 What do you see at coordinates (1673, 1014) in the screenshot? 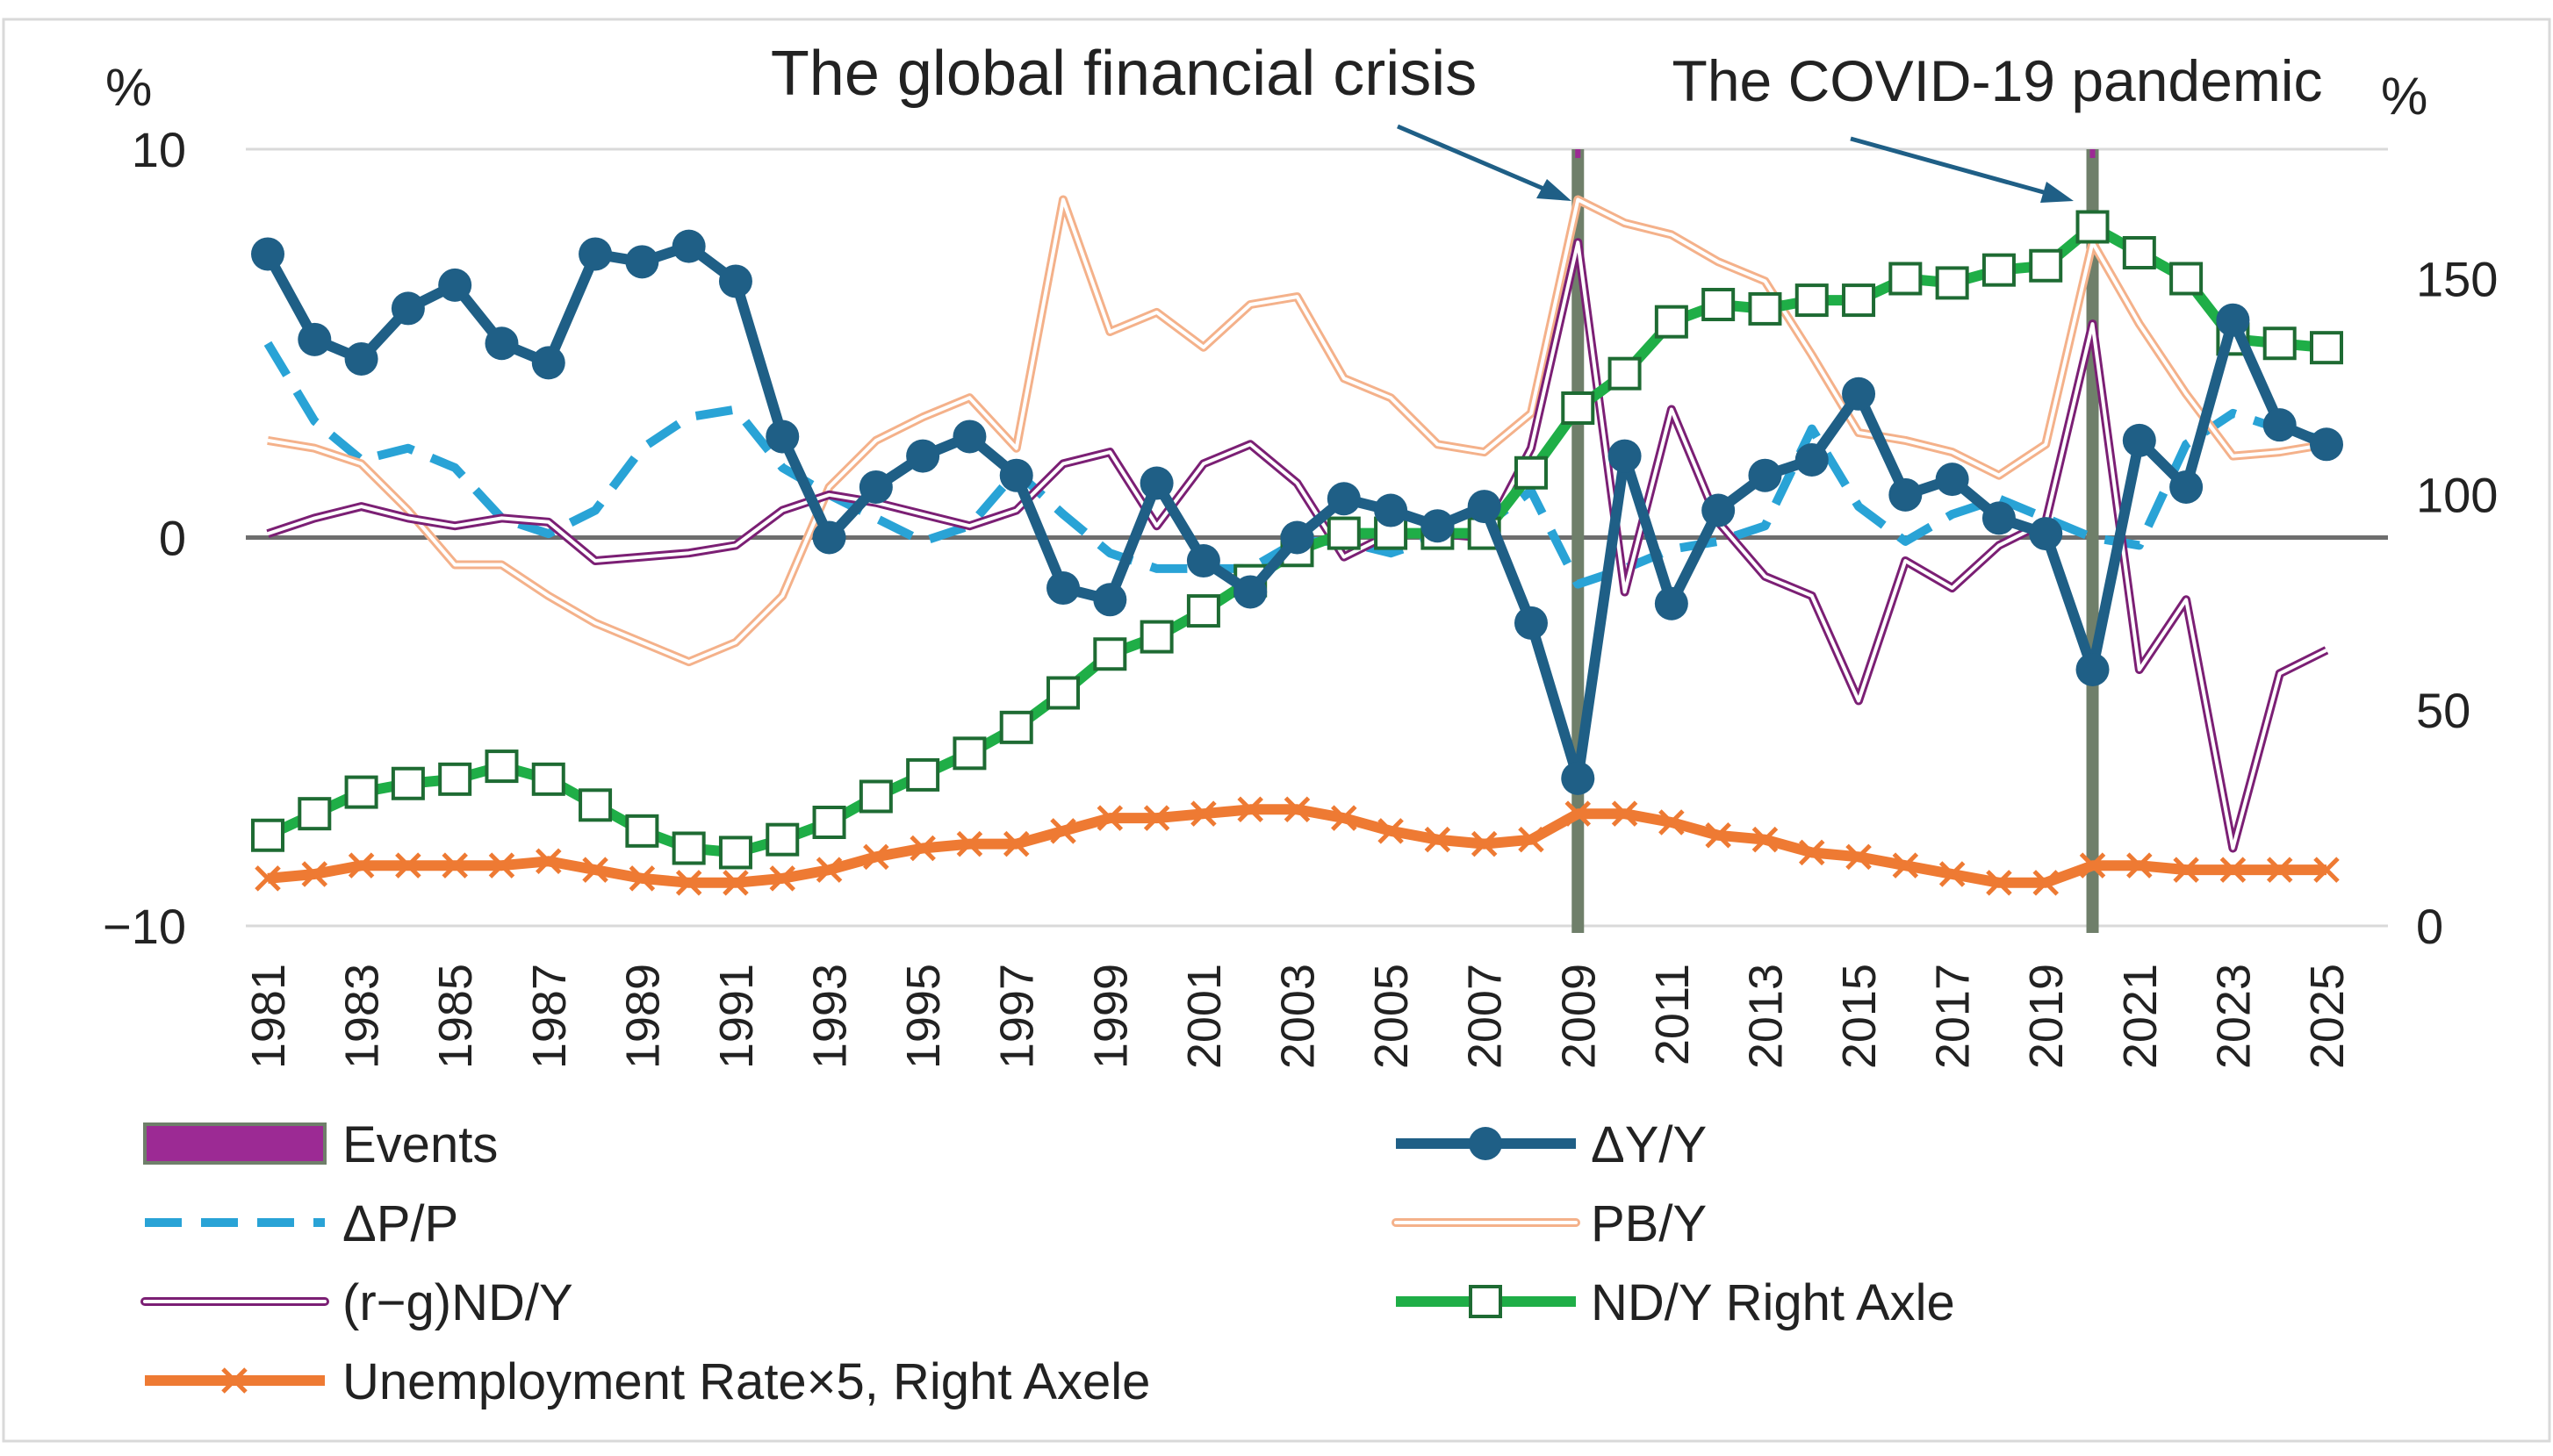
I see `x-tick-label: 2011` at bounding box center [1673, 1014].